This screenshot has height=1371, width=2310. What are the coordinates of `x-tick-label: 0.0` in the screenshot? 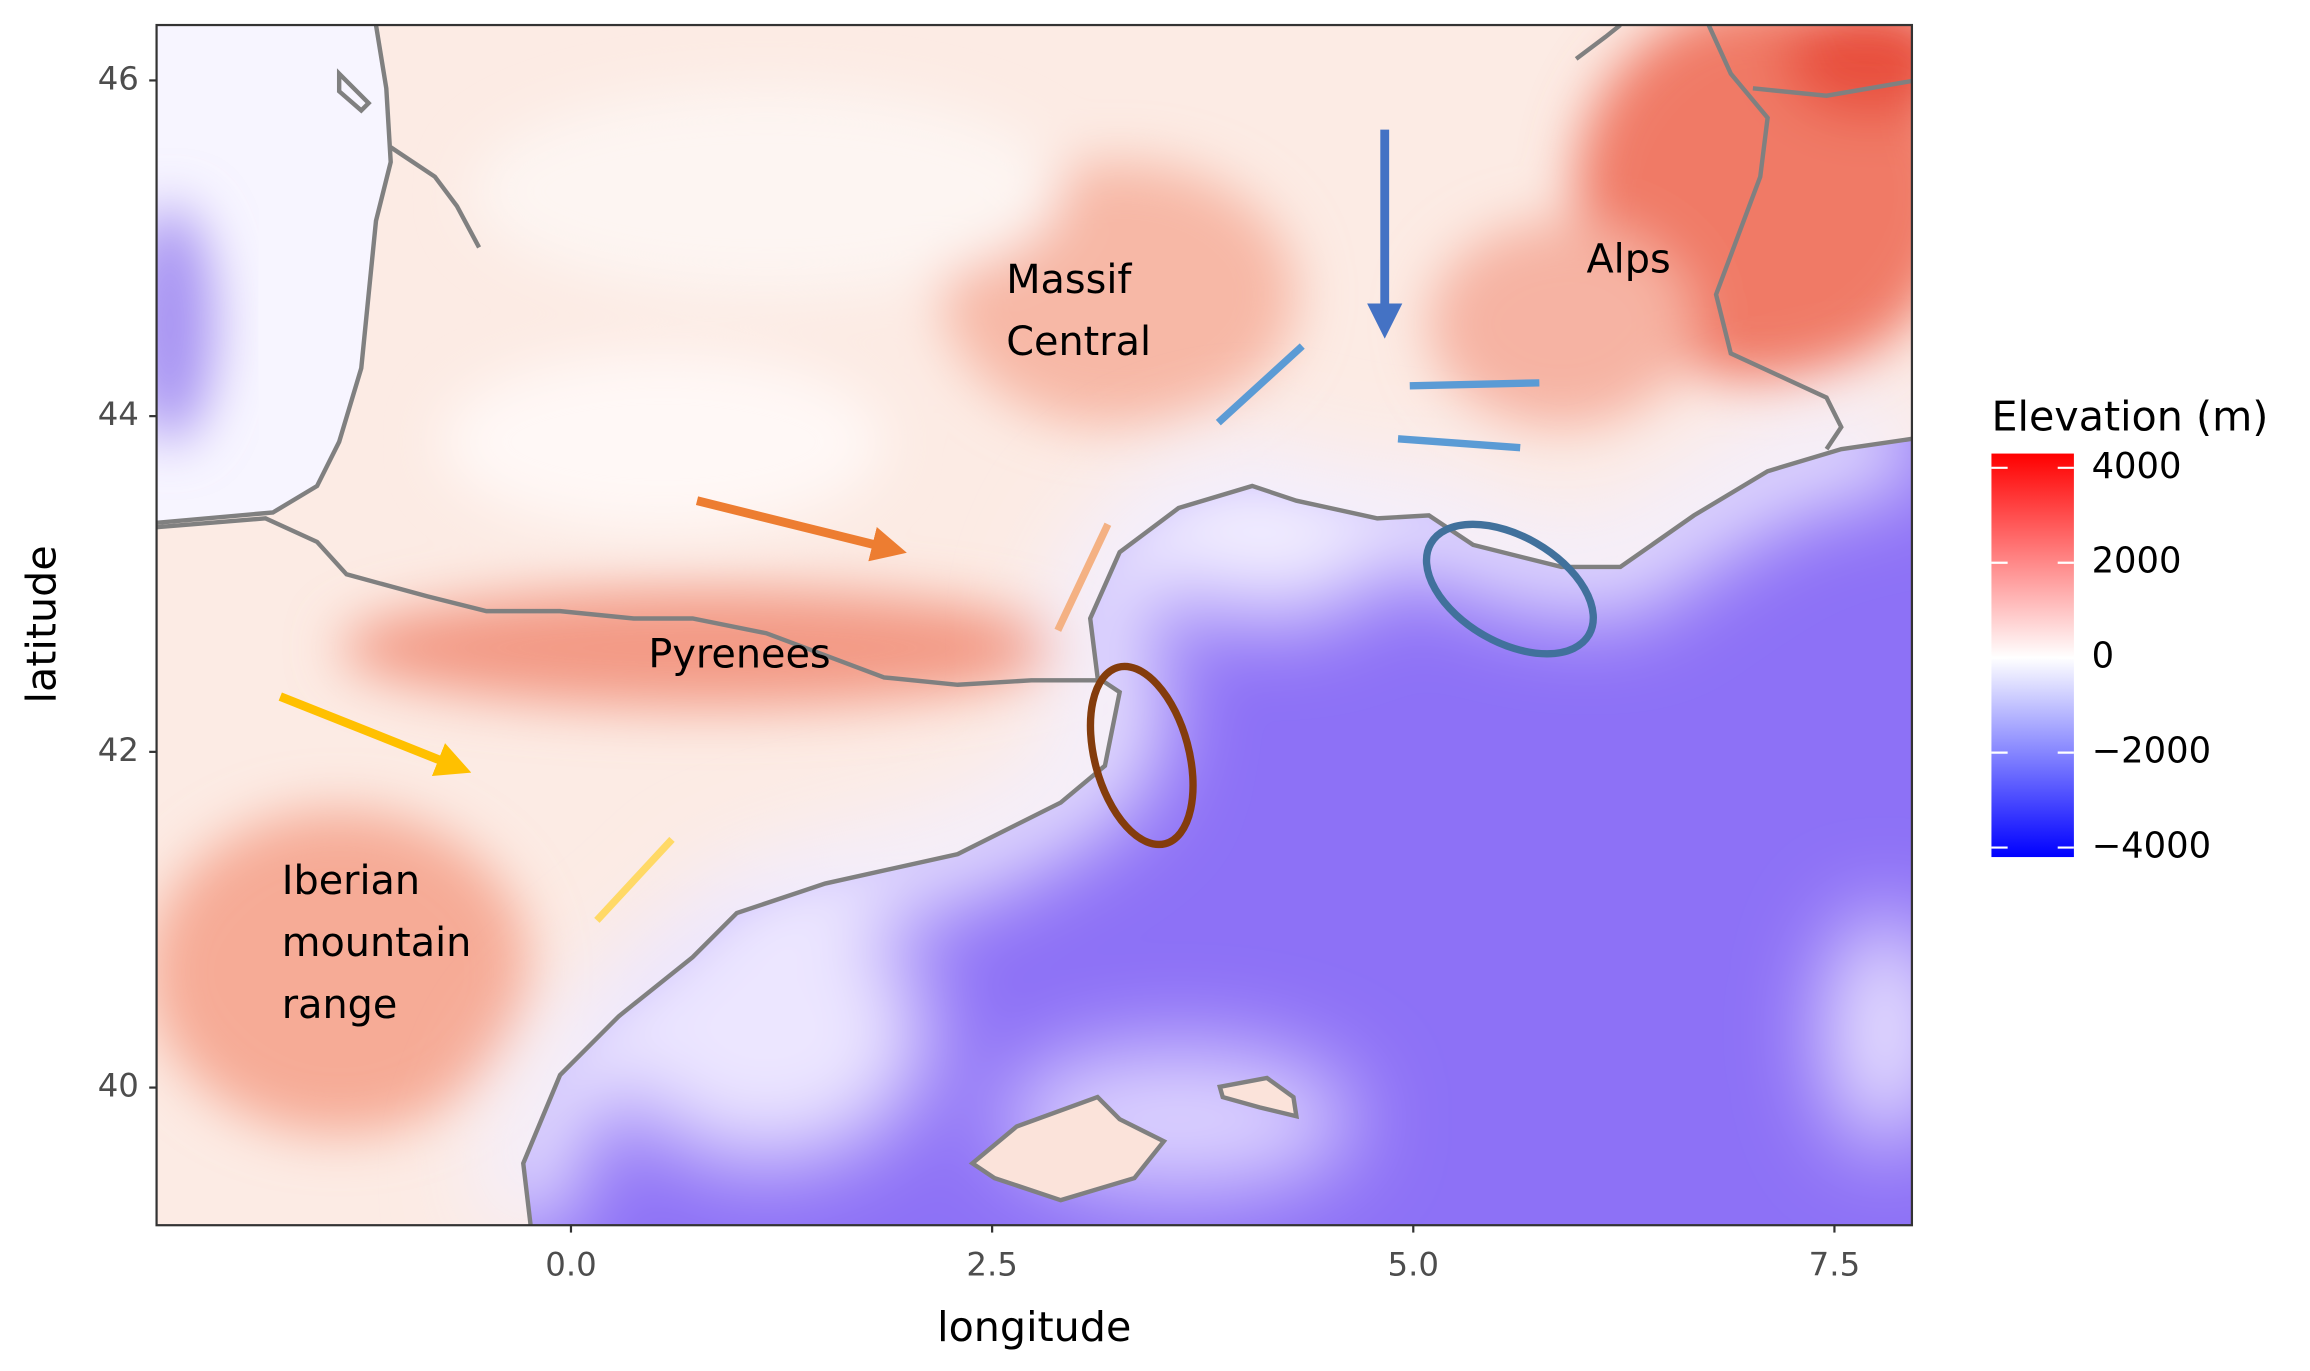 It's located at (571, 1264).